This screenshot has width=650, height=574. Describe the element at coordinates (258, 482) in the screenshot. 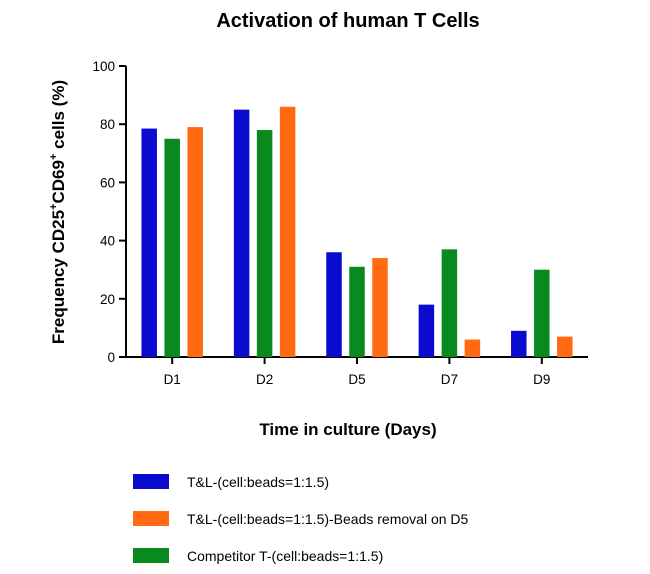

I see `legend-label: T&L-(cell:beads=1:1.5)` at that location.